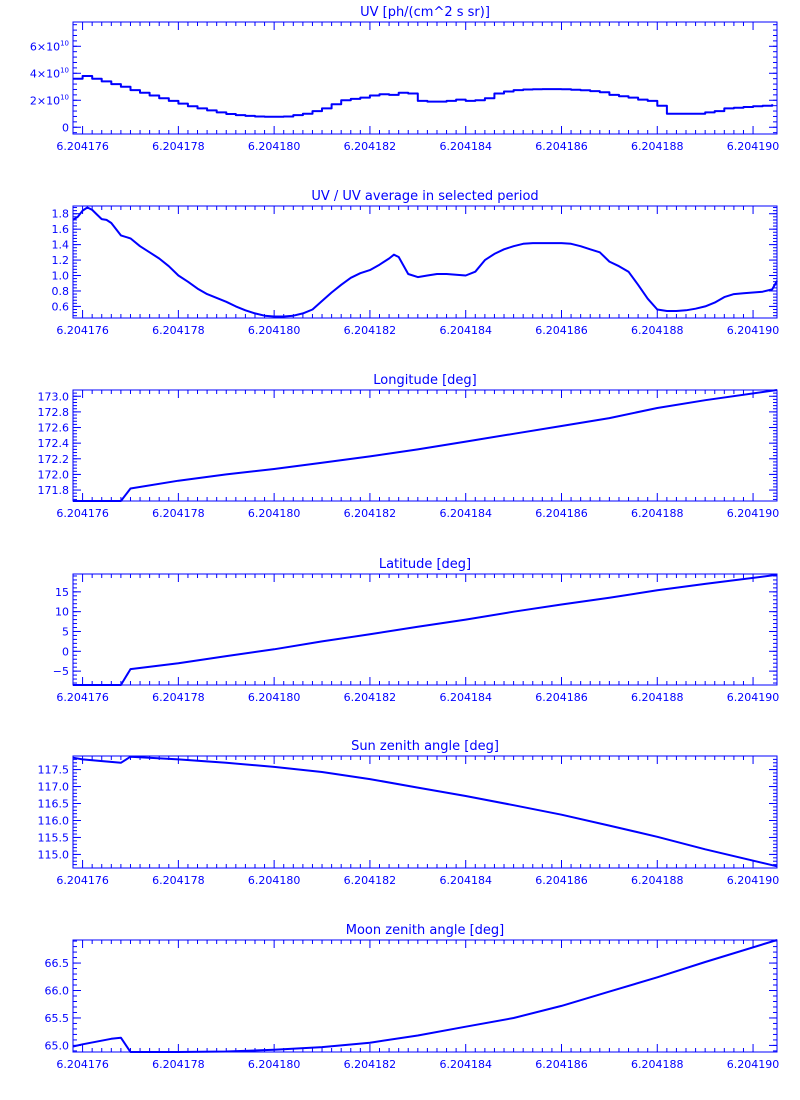 The width and height of the screenshot is (800, 1100). Describe the element at coordinates (424, 380) in the screenshot. I see `chart-title: Longitude [deg]` at that location.